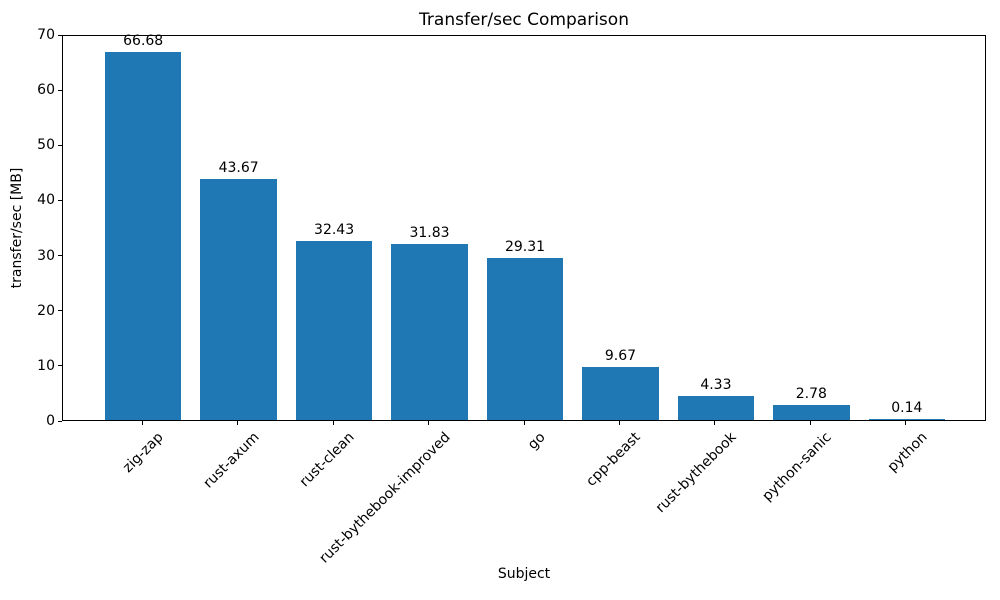 This screenshot has width=1000, height=600. Describe the element at coordinates (46, 90) in the screenshot. I see `y-tick-label: 60` at that location.